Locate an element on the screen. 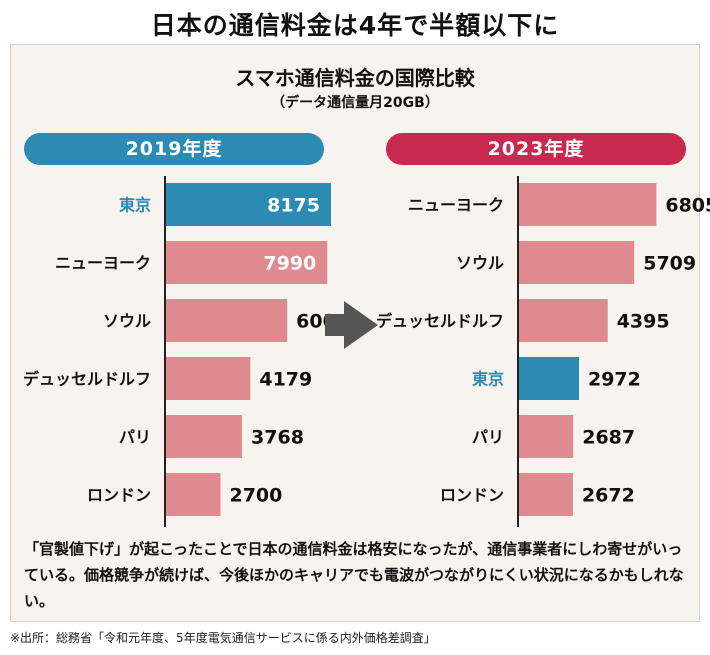 This screenshot has height=655, width=710. category-label-1-0: ニューヨーク is located at coordinates (456, 205).